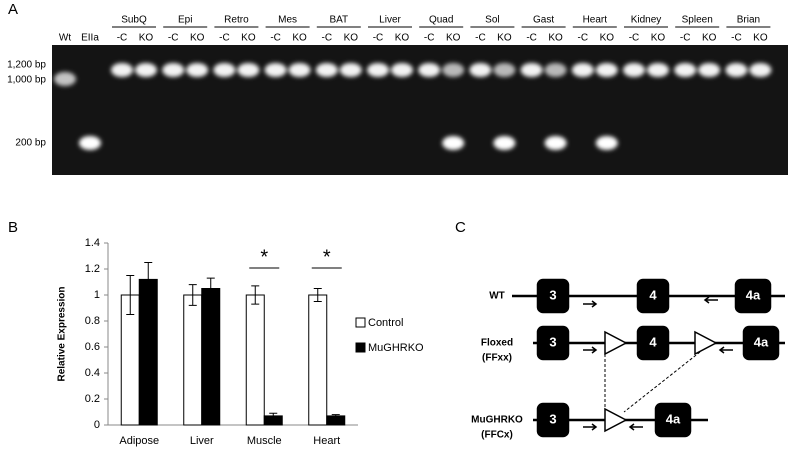 This screenshot has width=788, height=449. What do you see at coordinates (492, 20) in the screenshot?
I see `group-label: Sol` at bounding box center [492, 20].